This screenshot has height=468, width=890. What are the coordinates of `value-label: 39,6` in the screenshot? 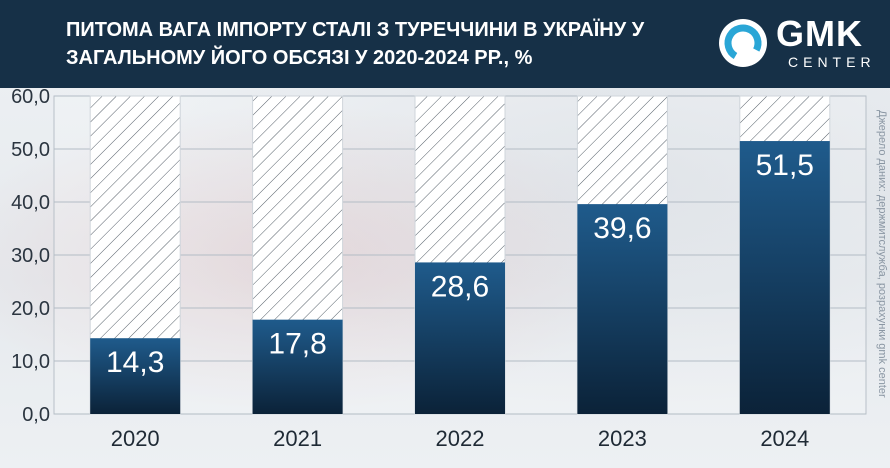 It's located at (622, 228).